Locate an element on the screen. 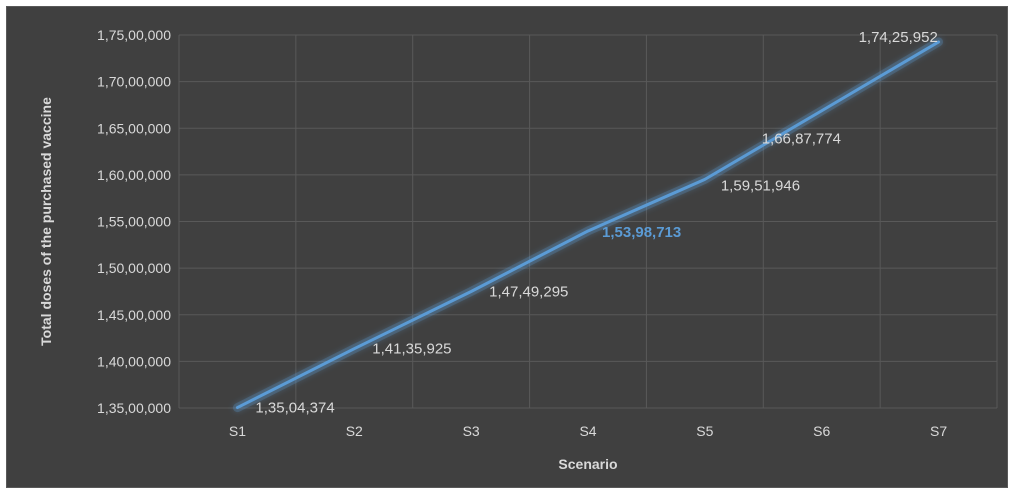 This screenshot has height=494, width=1014. y-tick-label: 1,50,00,000 is located at coordinates (134, 268).